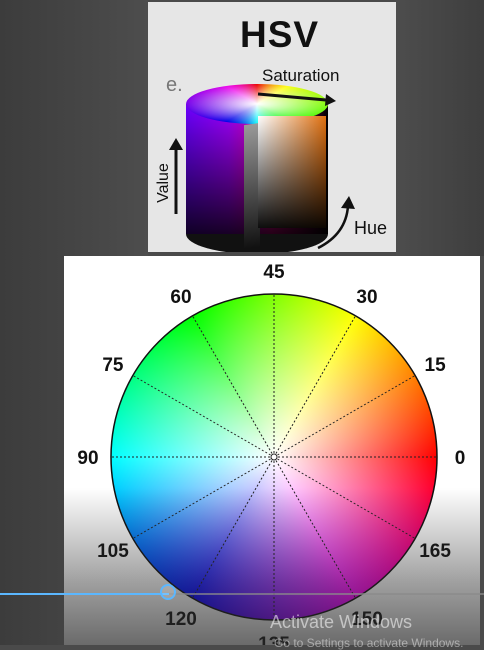 Image resolution: width=484 pixels, height=650 pixels. I want to click on corner-letter: e., so click(174, 85).